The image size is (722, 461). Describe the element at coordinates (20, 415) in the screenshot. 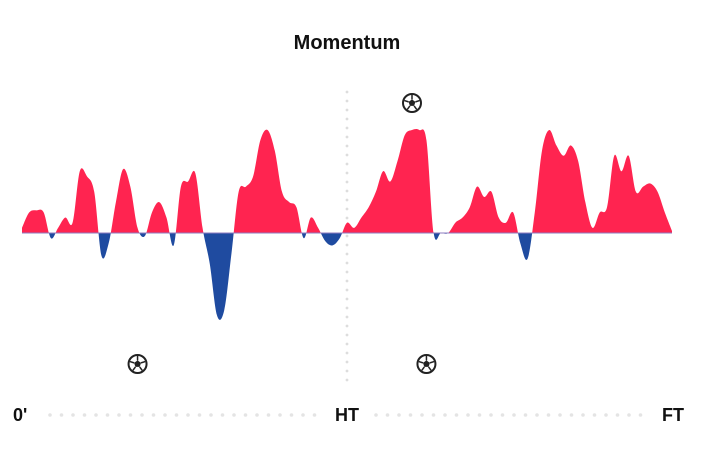

I see `x-tick-label: 0'` at that location.